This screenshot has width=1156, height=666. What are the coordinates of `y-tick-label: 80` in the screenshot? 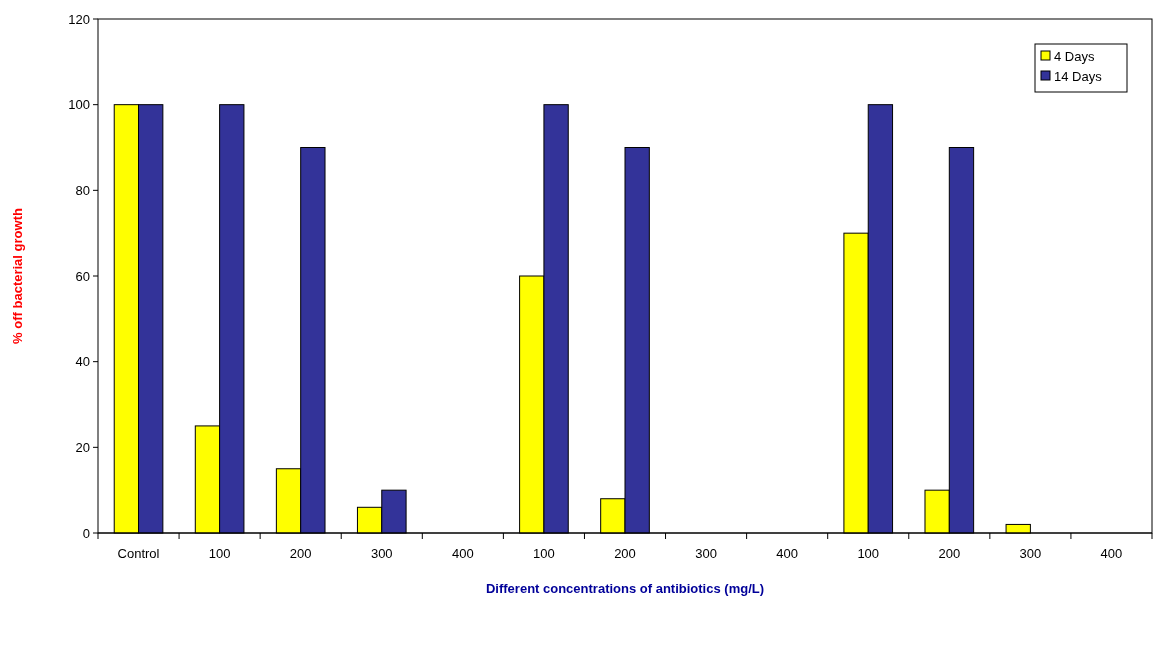 It's located at (82, 190).